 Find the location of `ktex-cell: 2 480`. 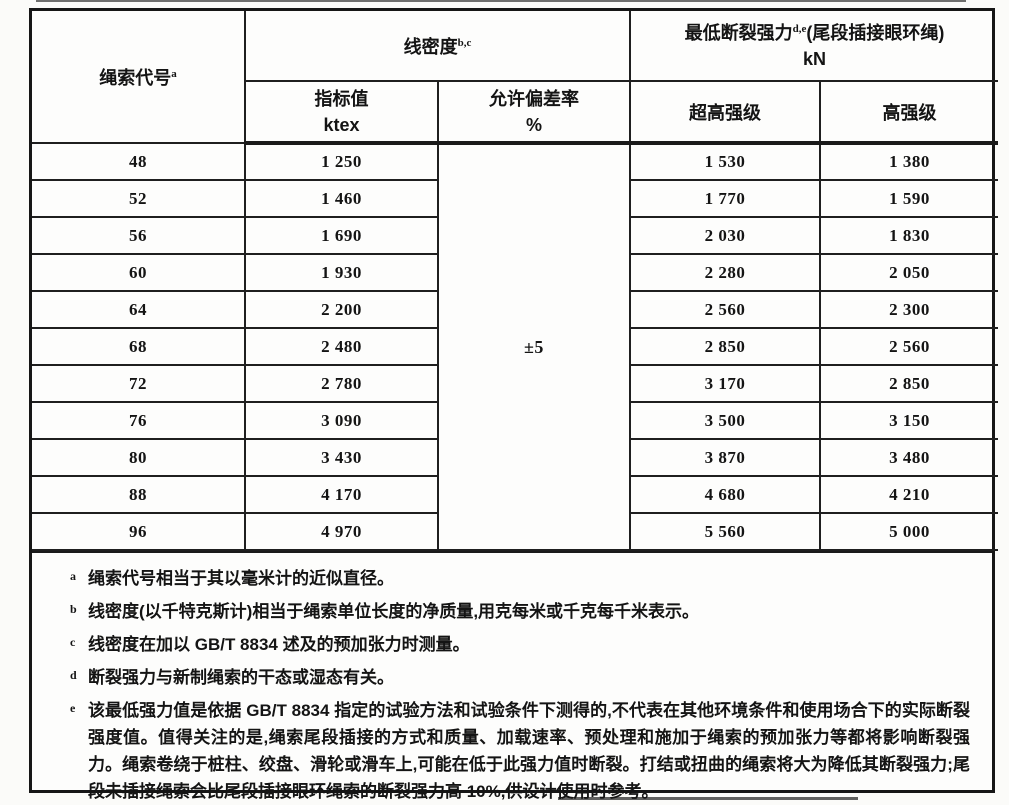

ktex-cell: 2 480 is located at coordinates (341, 346).